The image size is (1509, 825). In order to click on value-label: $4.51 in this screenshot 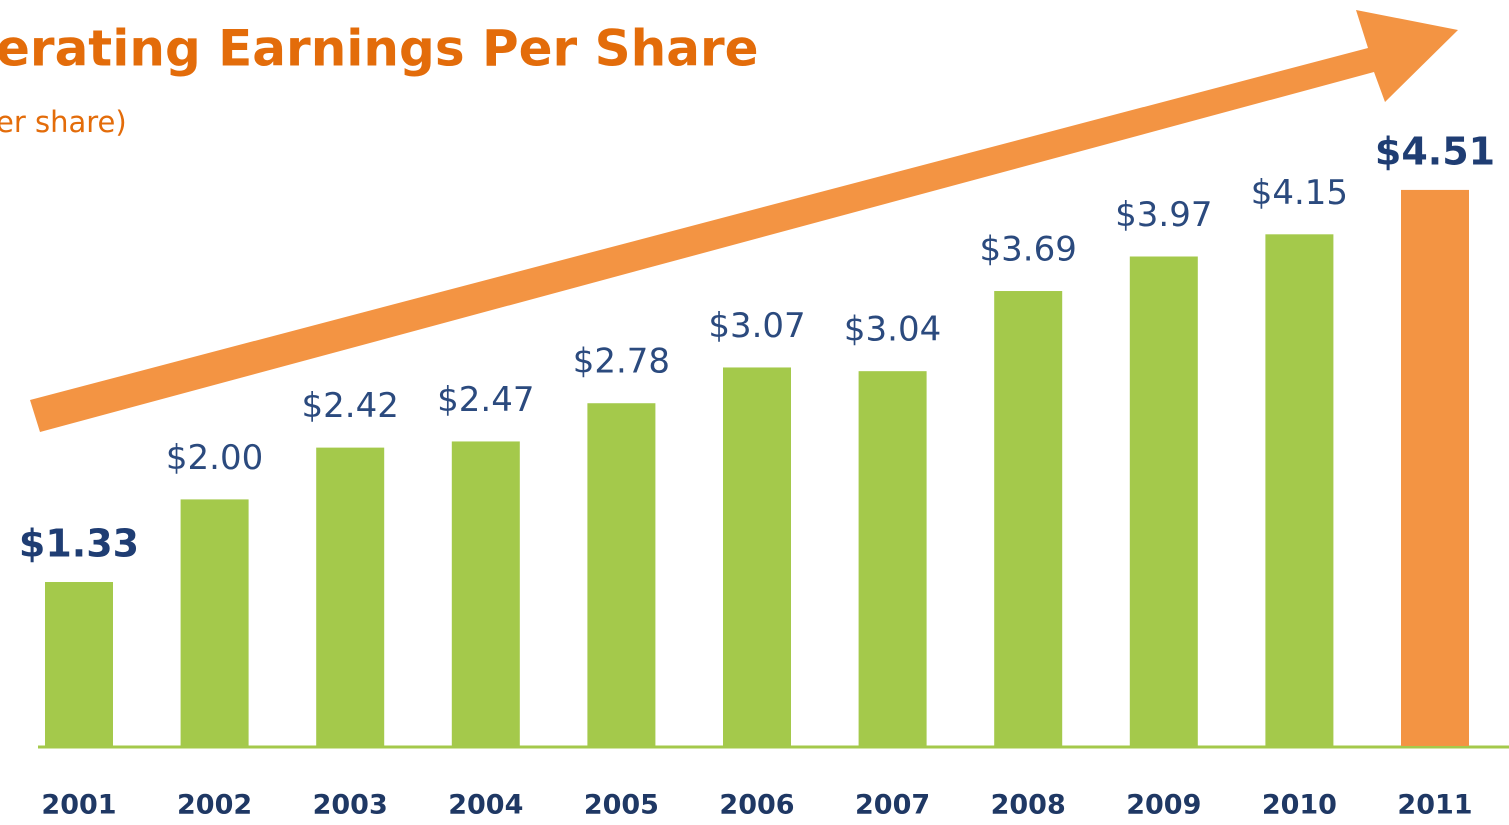, I will do `click(1435, 151)`.